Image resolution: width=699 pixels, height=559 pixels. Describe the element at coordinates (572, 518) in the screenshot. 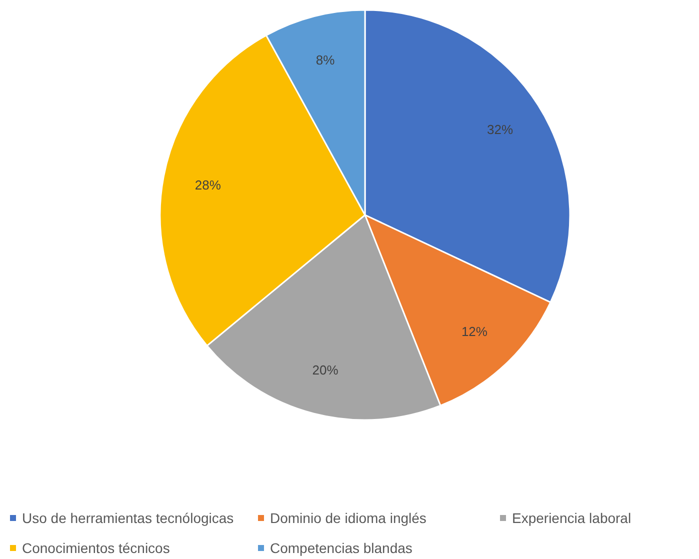

I see `legend-label: Experiencia laboral` at that location.